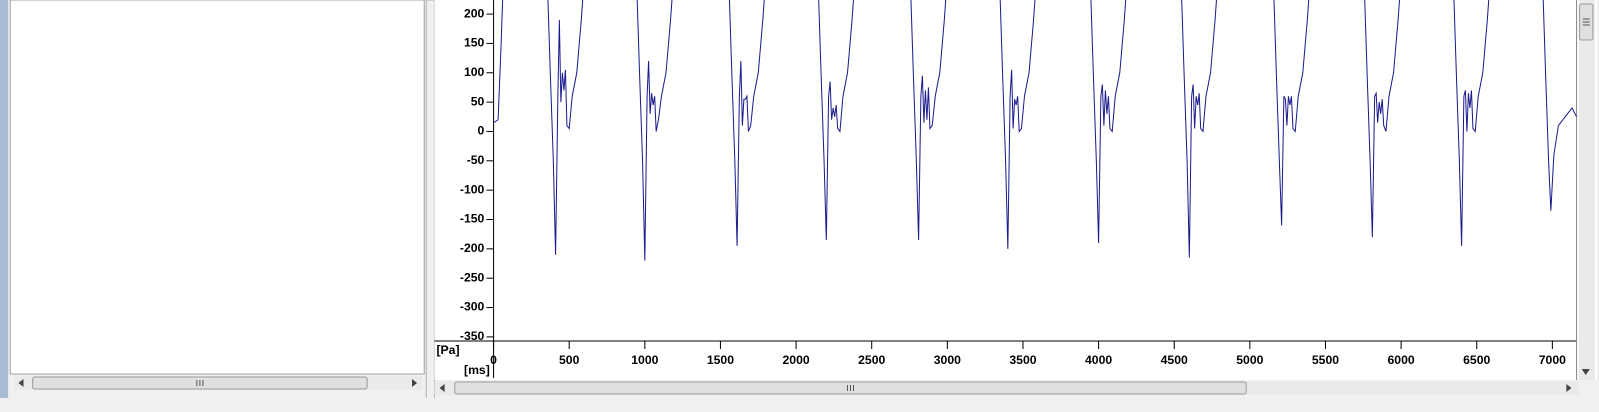 The width and height of the screenshot is (1599, 412). What do you see at coordinates (481, 131) in the screenshot?
I see `y-tick-label: 0` at bounding box center [481, 131].